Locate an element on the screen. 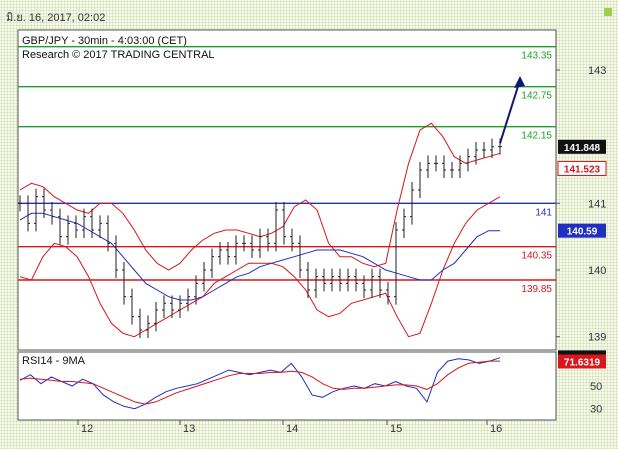 This screenshot has height=449, width=618. chart-subtitle: Research © 2017 TRADING CENTRAL is located at coordinates (118, 55).